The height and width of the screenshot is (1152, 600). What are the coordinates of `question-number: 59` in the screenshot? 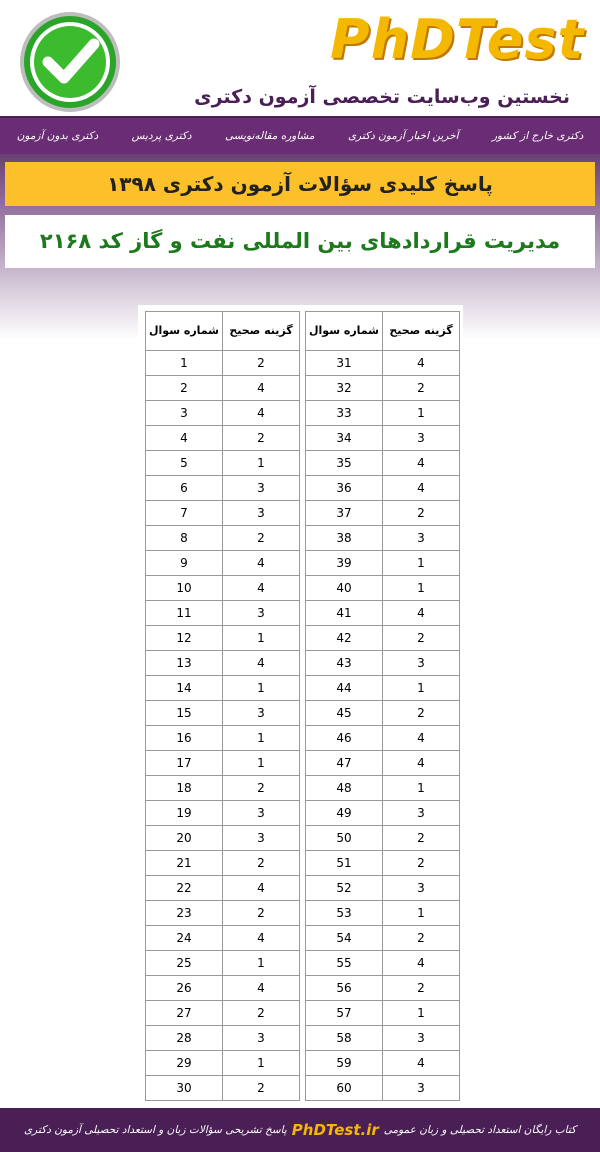 It's located at (344, 1063).